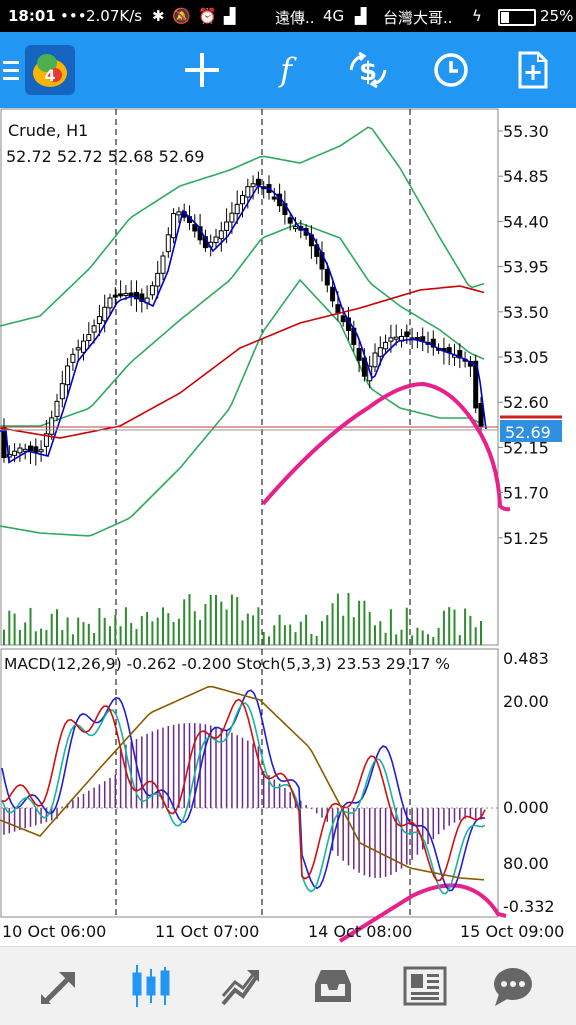  I want to click on time-label: 15 Oct 09:00, so click(512, 931).